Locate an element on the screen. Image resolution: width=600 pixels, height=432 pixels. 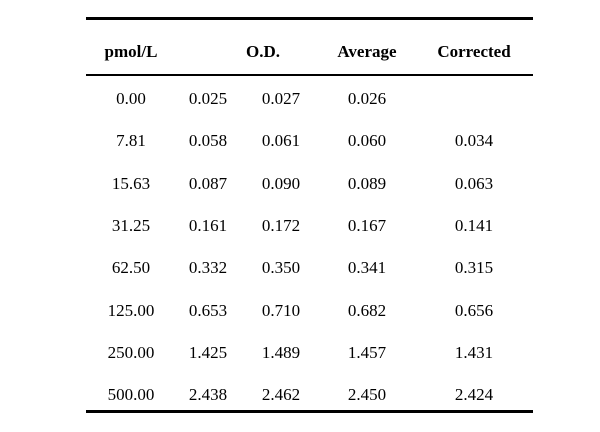
cell-od-2: 1.489 is located at coordinates (281, 352).